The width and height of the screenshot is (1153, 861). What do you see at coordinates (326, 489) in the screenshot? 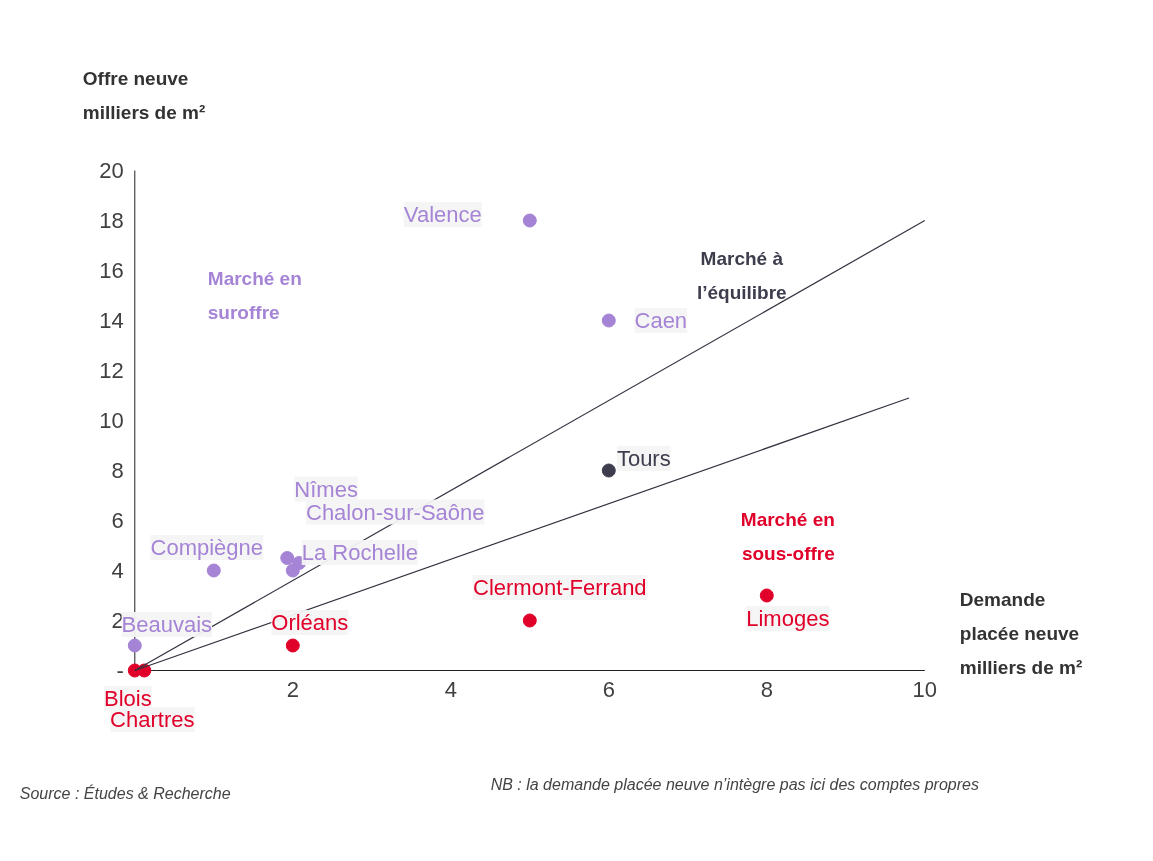
I see `annotation: Nîmes` at bounding box center [326, 489].